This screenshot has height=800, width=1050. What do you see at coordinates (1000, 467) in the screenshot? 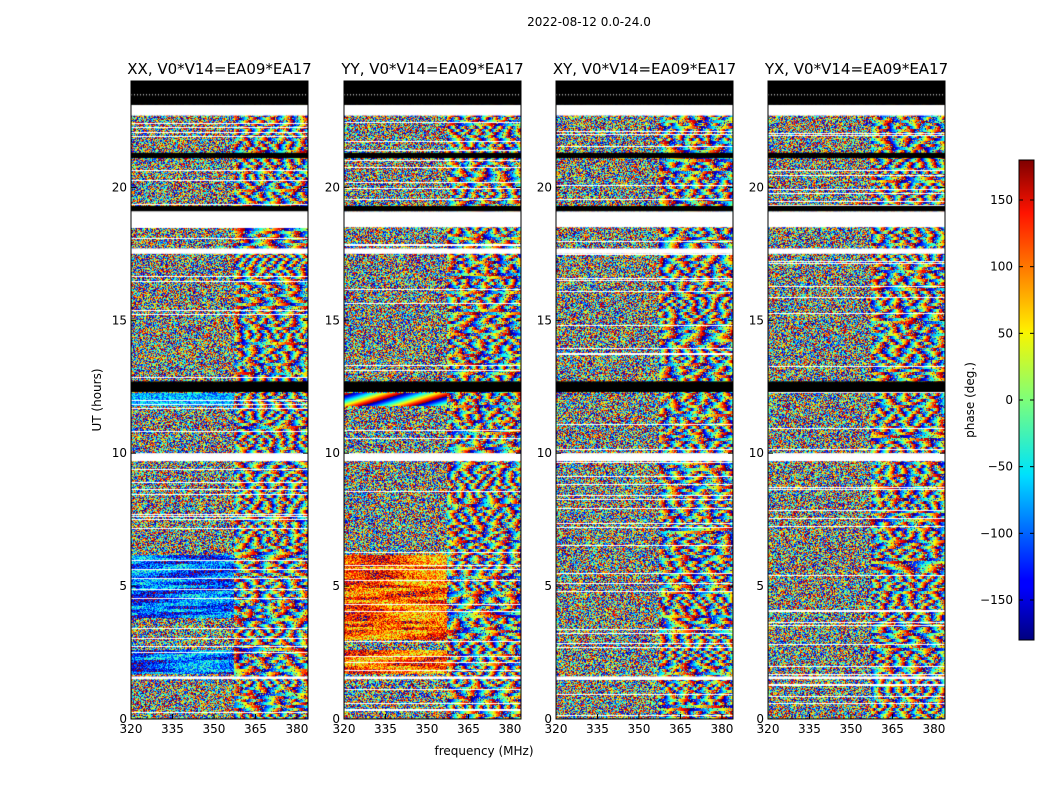
I see `colorbar-tick-label: −50` at bounding box center [1000, 467].